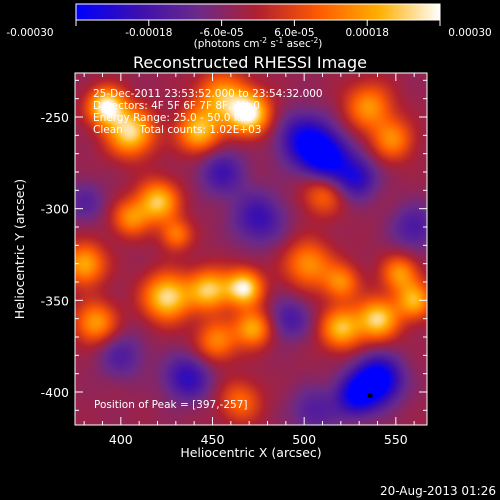 The width and height of the screenshot is (500, 500). What do you see at coordinates (294, 33) in the screenshot?
I see `colorbar-tick-label: 6.0e-05` at bounding box center [294, 33].